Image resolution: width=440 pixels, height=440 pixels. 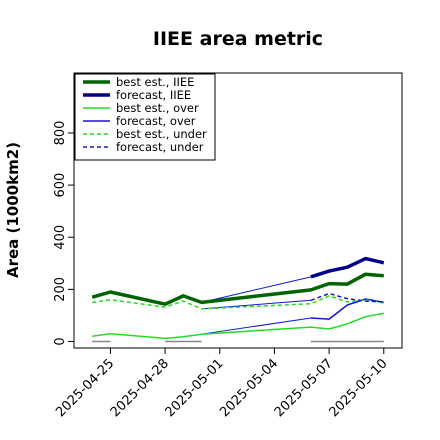 I want to click on series-layer, so click(x=238, y=298).